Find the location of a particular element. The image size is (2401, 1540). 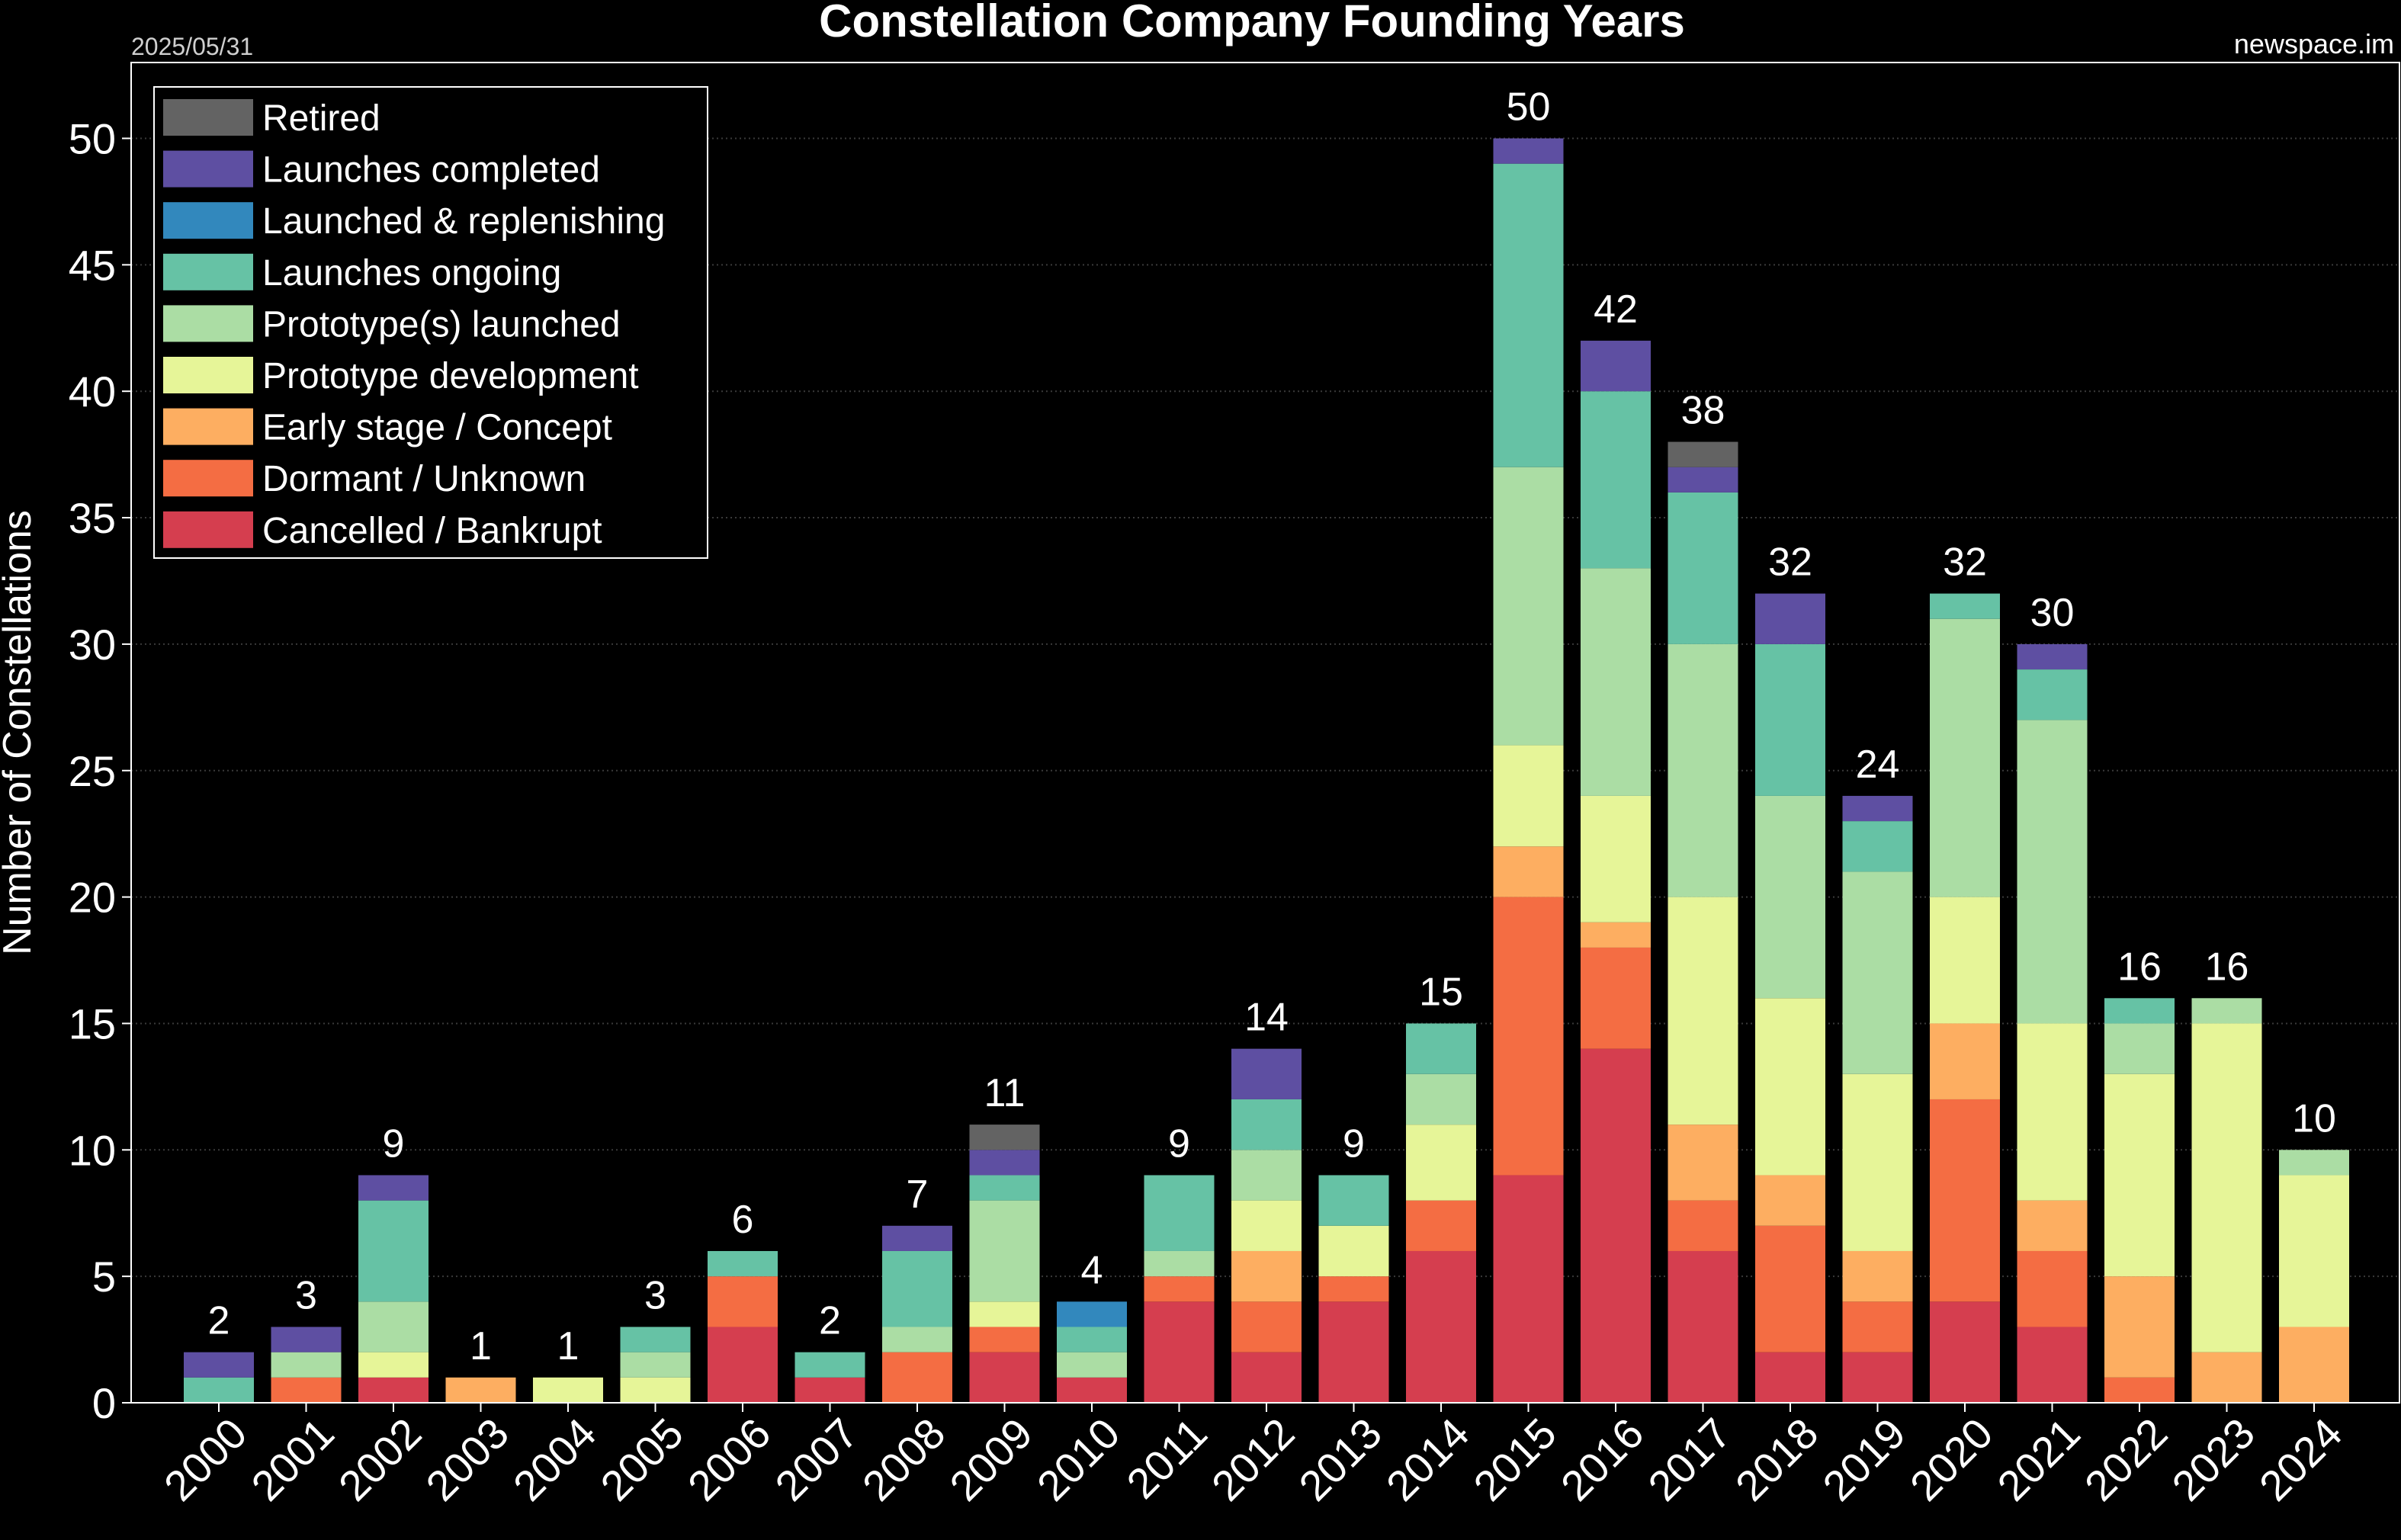

legend-swatch-prototype-s-launched is located at coordinates (208, 323).